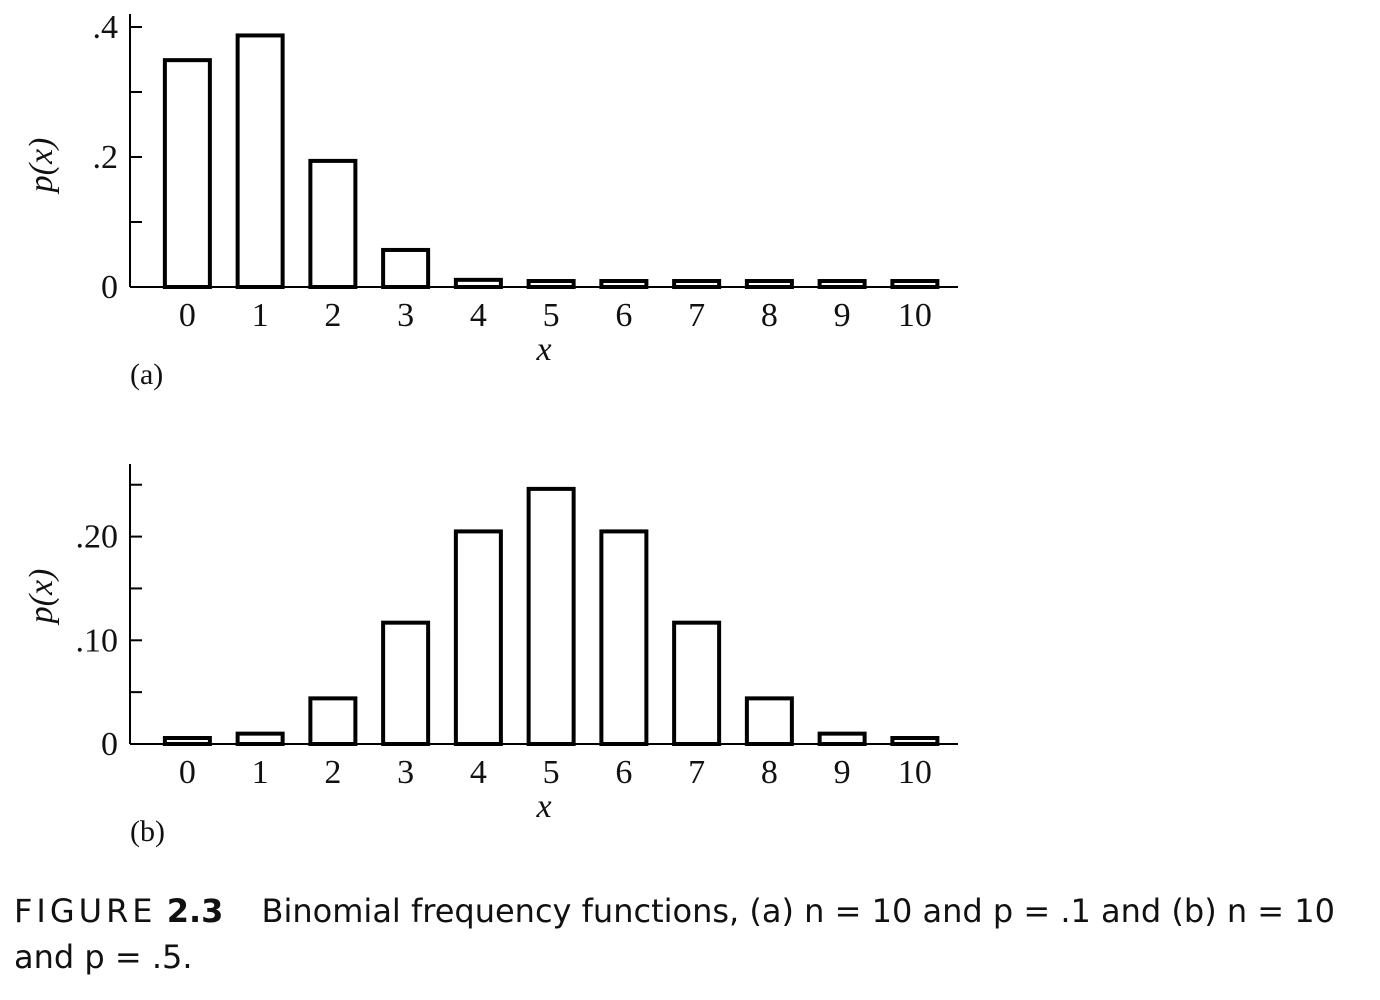 The image size is (1380, 1000). Describe the element at coordinates (147, 831) in the screenshot. I see `panel-label: (b)` at that location.